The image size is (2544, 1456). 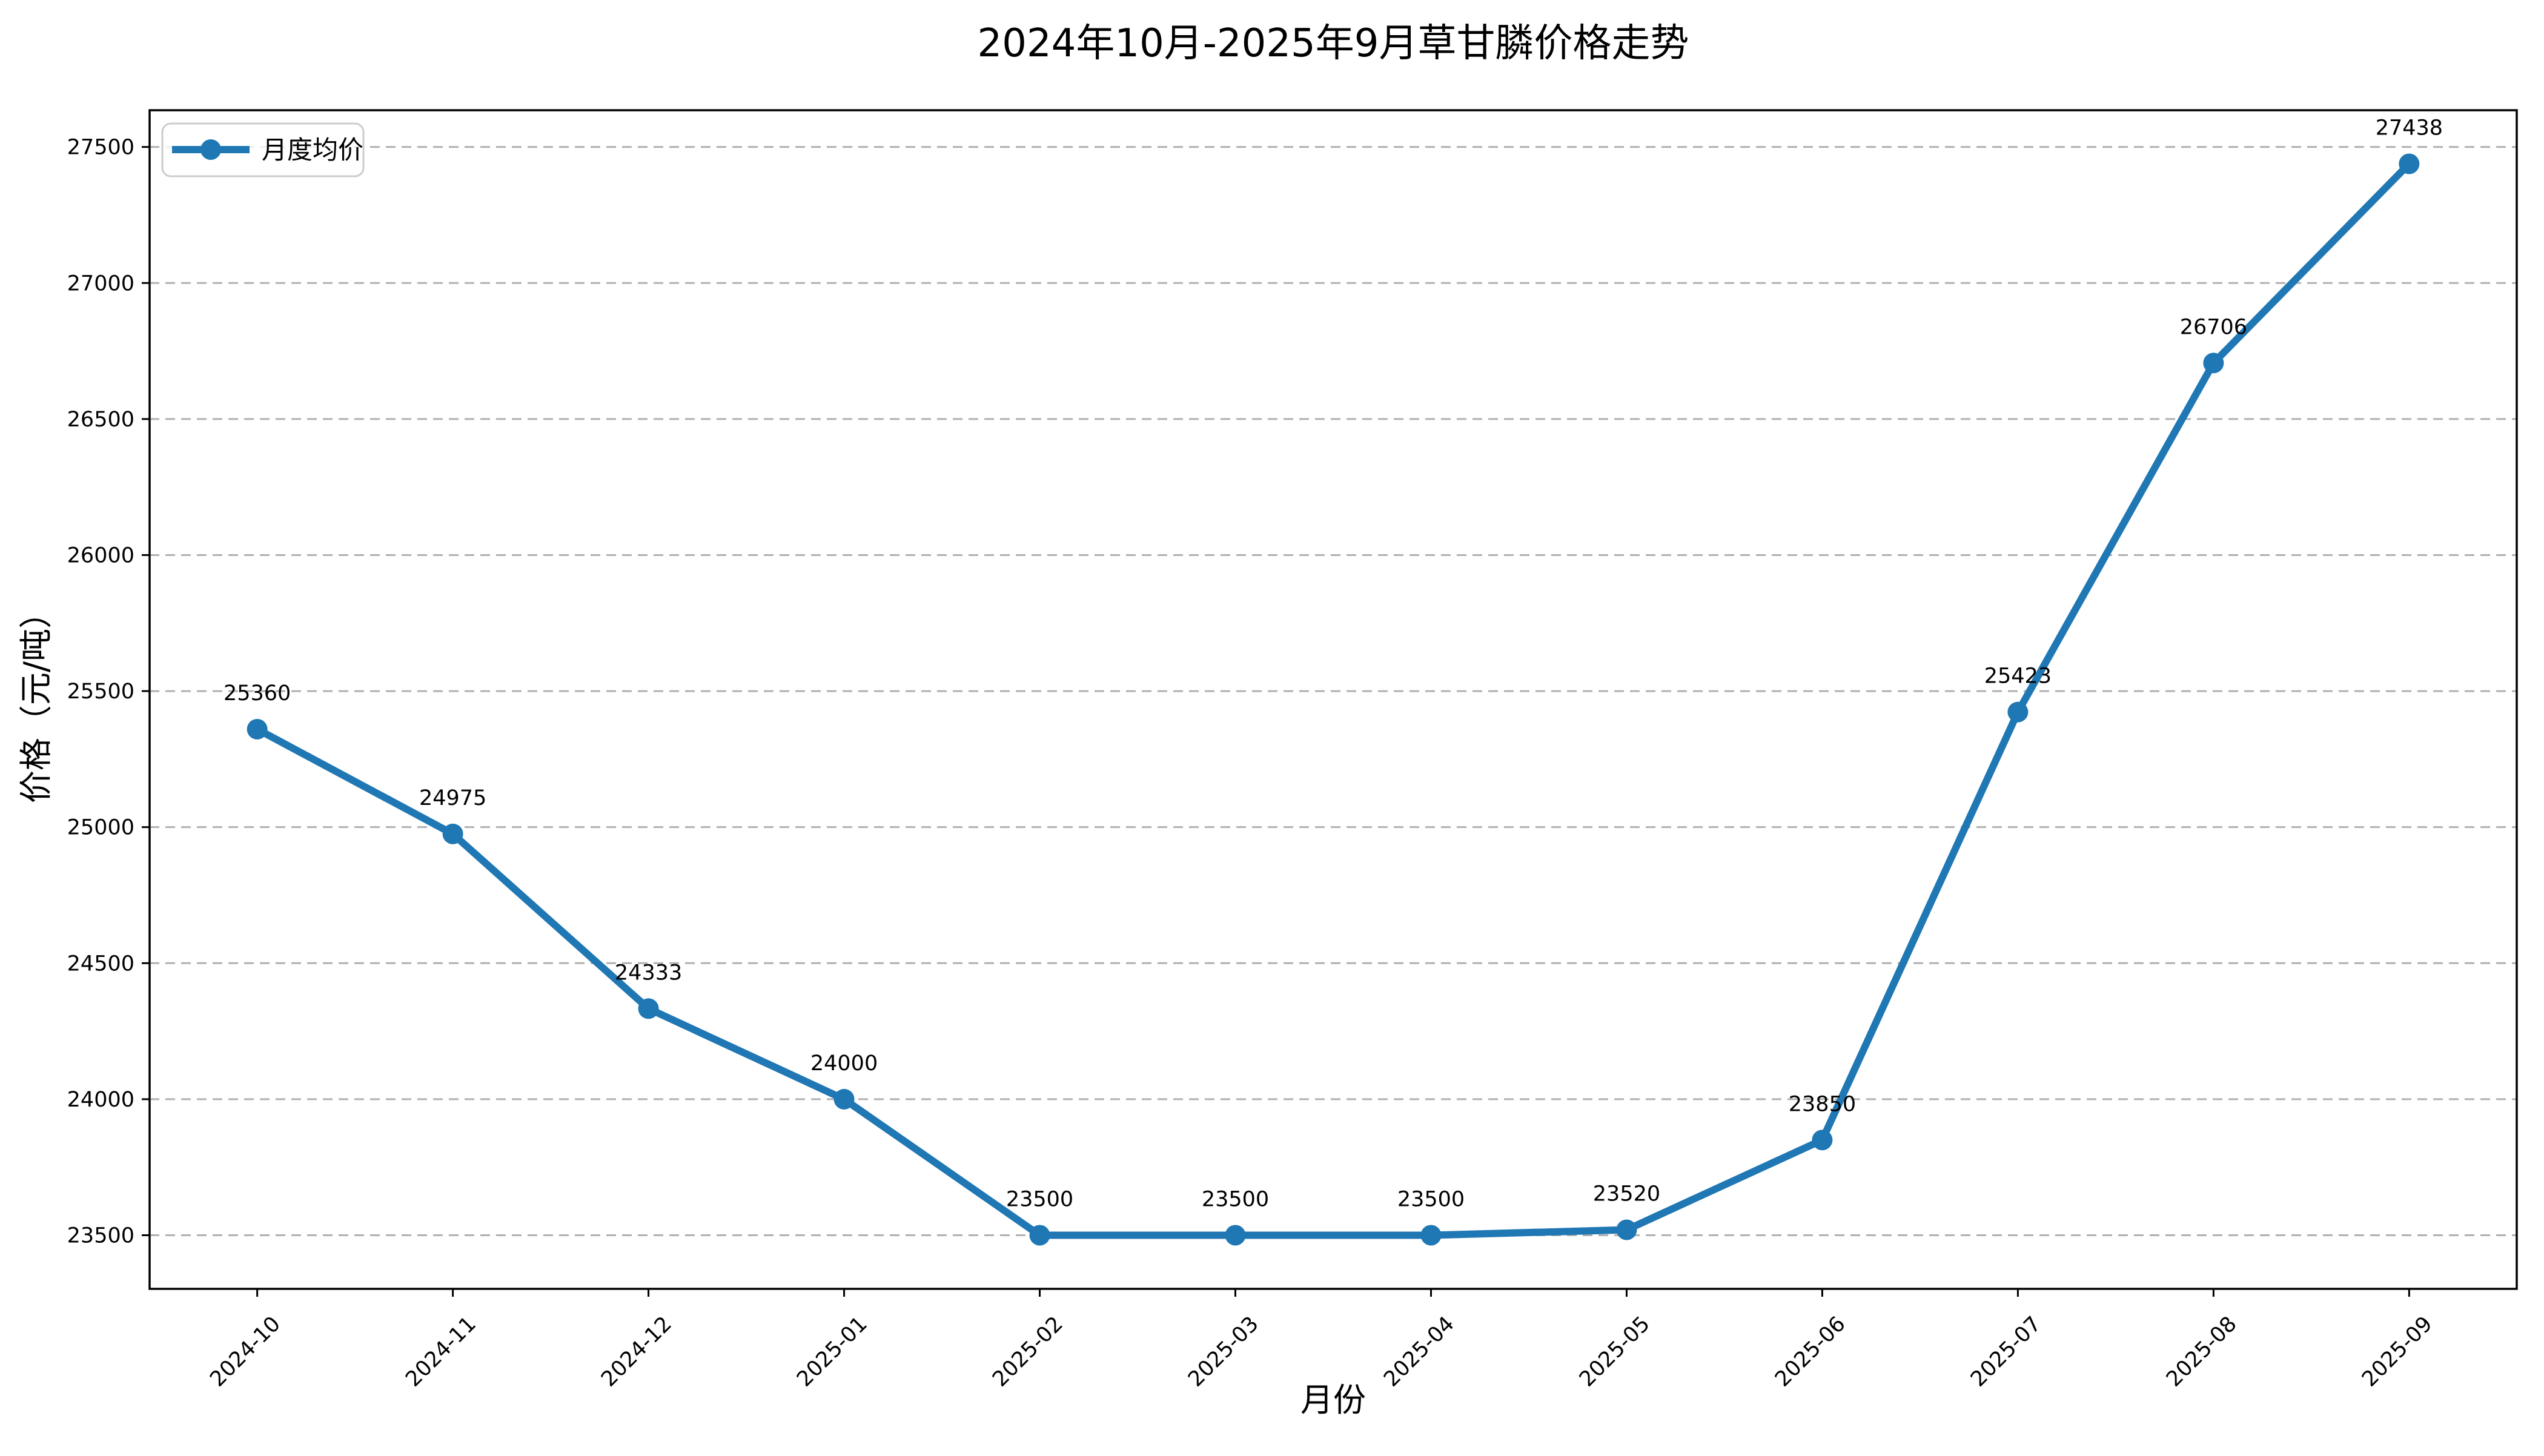 I want to click on data-label: 25423, so click(x=2018, y=676).